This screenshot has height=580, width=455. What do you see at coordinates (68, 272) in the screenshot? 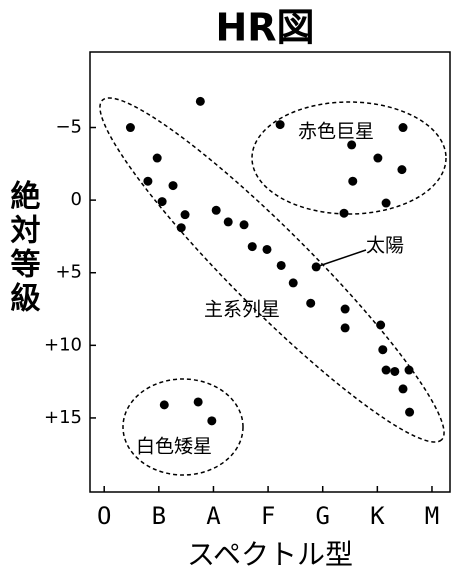
I see `y-tick-label: +5` at bounding box center [68, 272].